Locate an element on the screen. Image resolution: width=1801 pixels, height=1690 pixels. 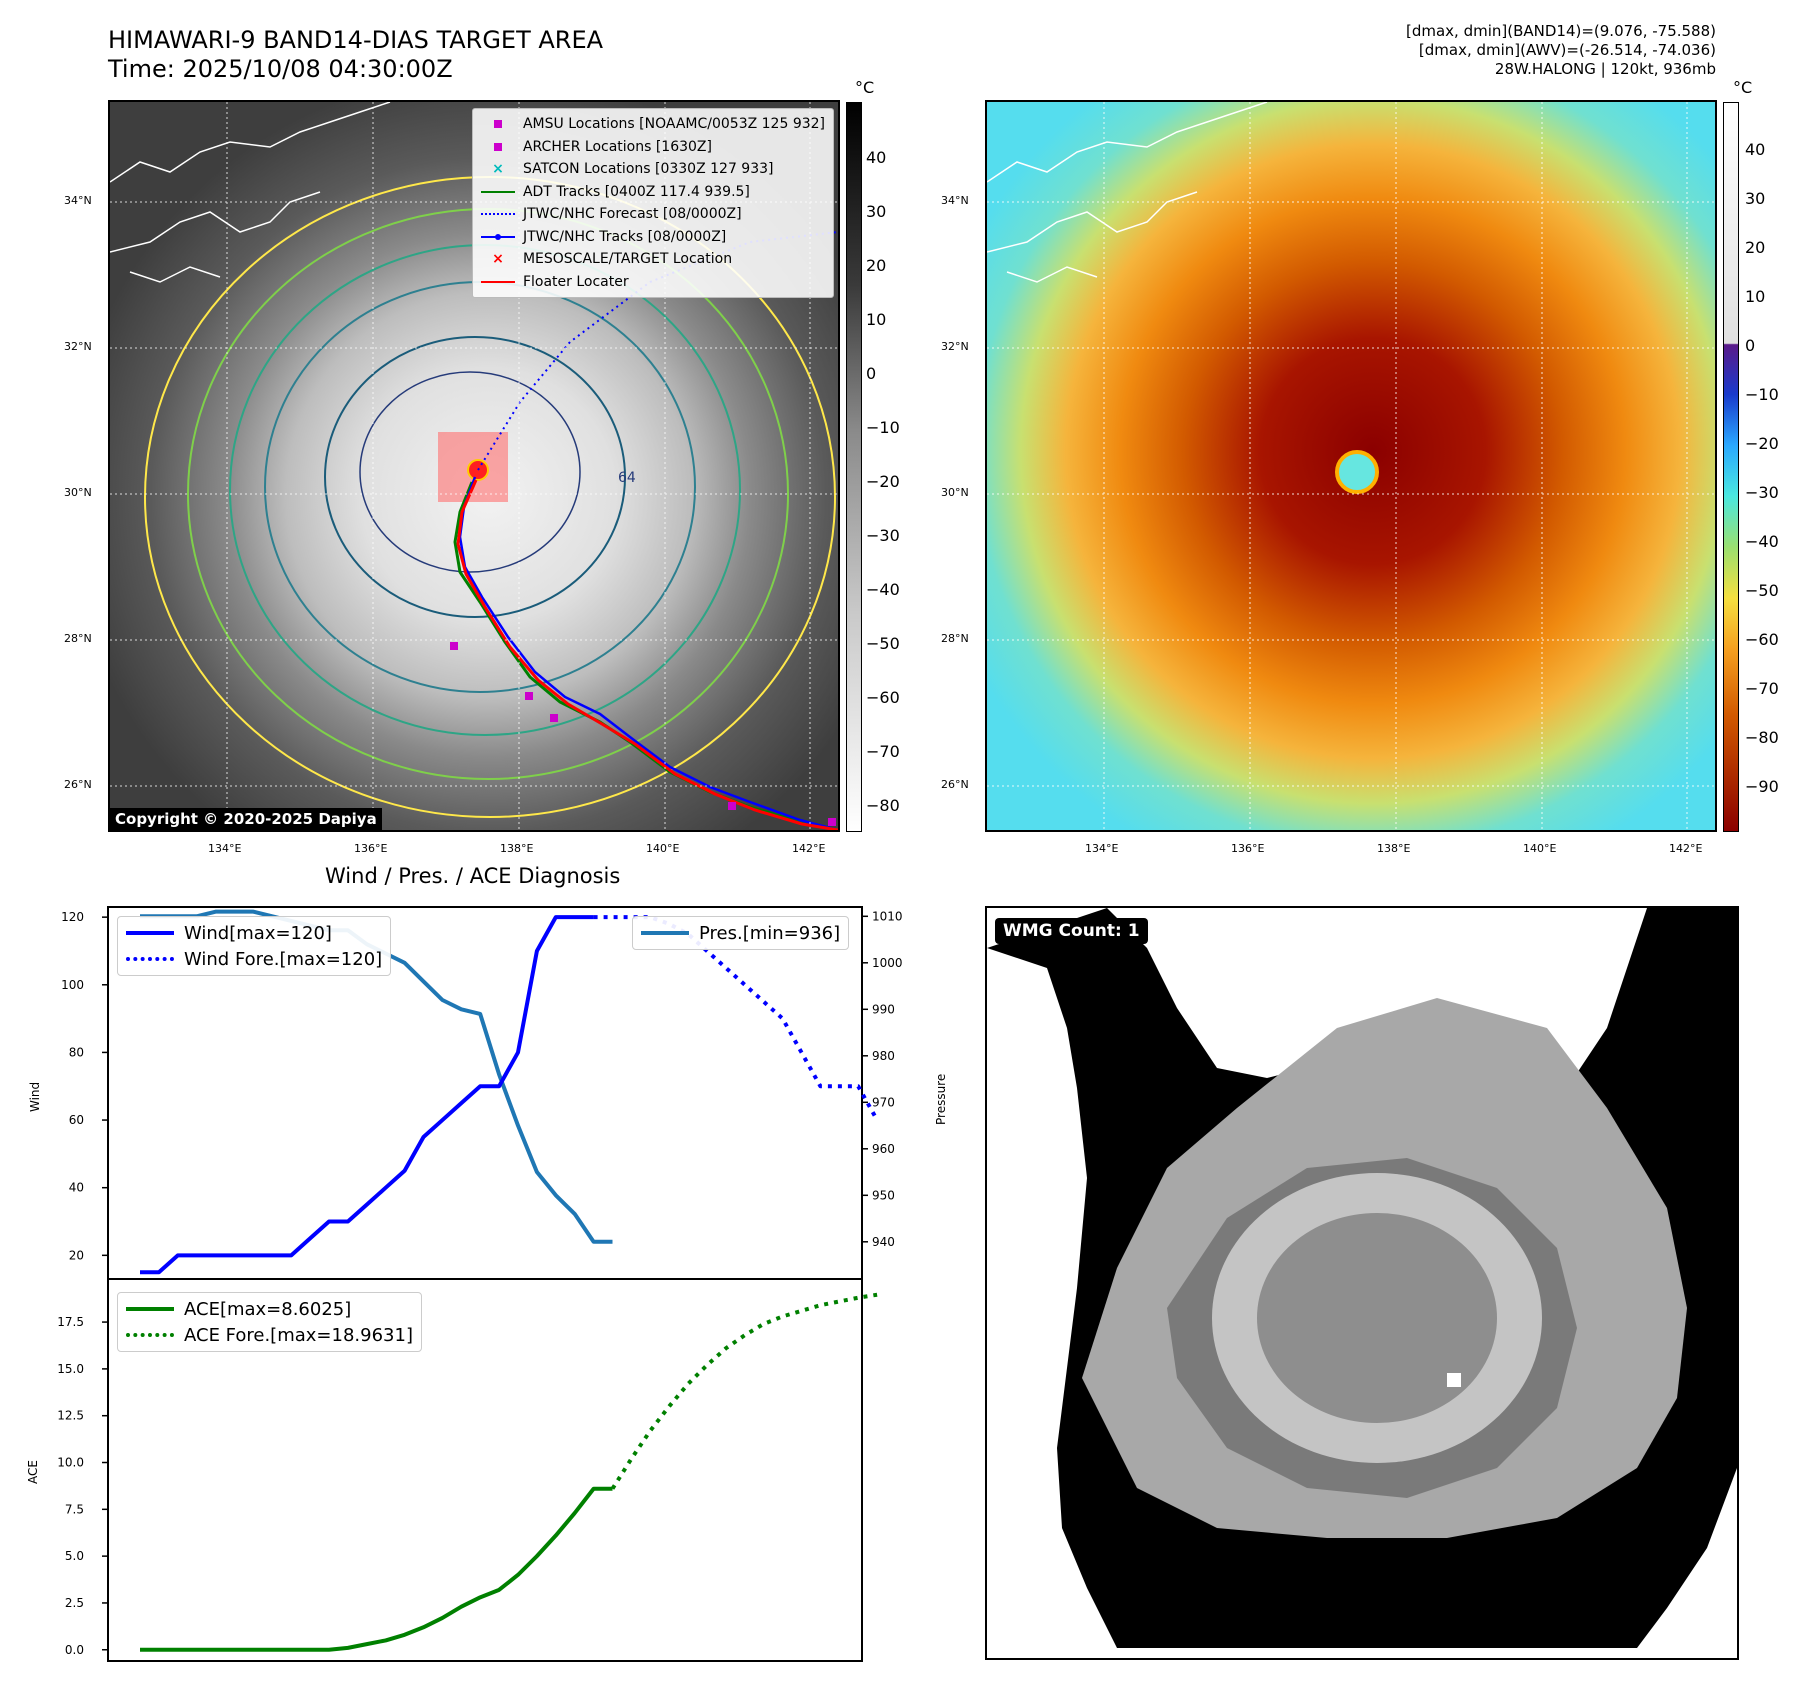
wmg-count-badge: WMG Count: 1 is located at coordinates (1071, 931).